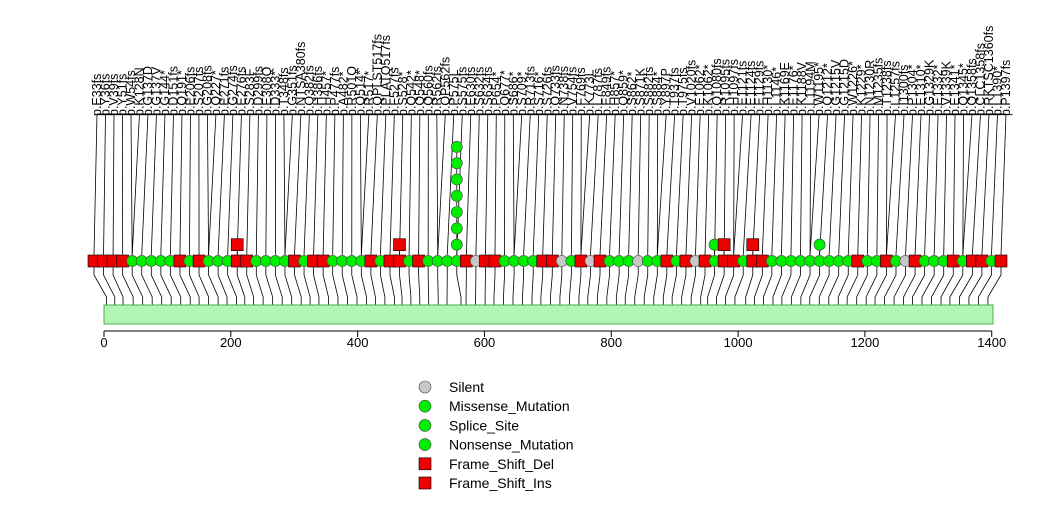  What do you see at coordinates (632, 93) in the screenshot?
I see `mutation-label: p.S862*` at bounding box center [632, 93].